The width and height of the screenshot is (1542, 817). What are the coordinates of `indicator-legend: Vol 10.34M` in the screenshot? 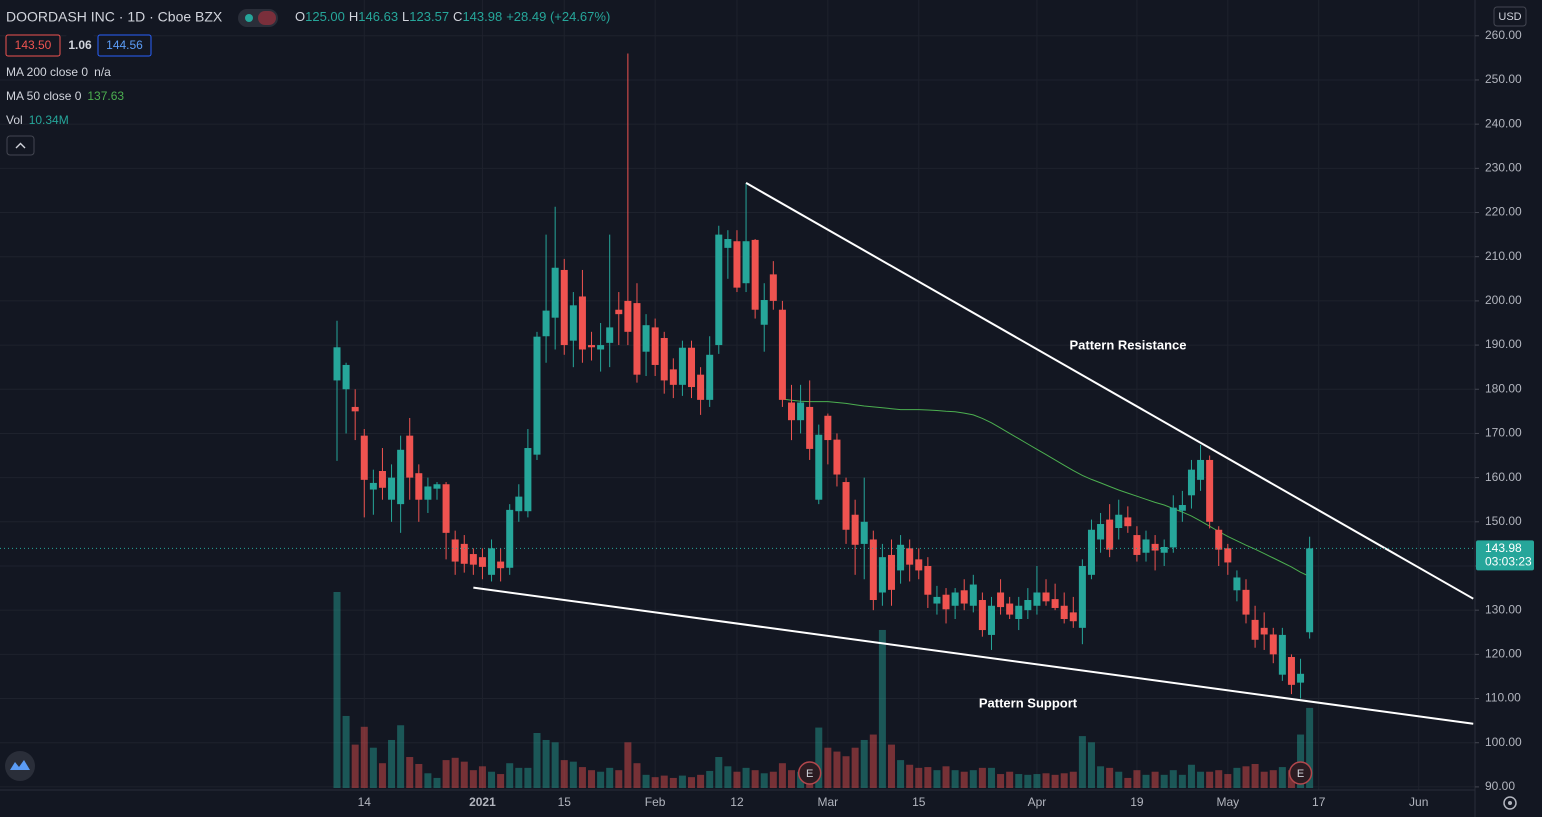 It's located at (37, 120).